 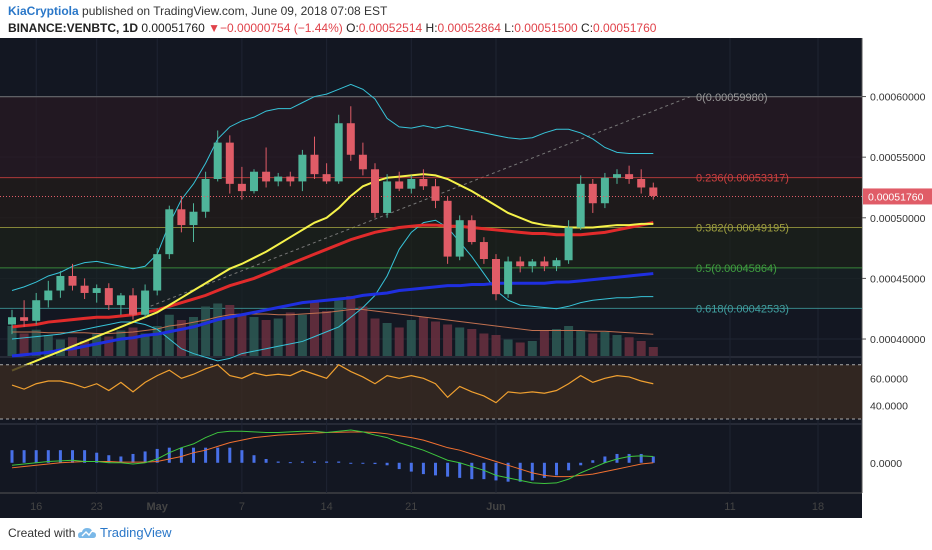 What do you see at coordinates (332, 454) in the screenshot?
I see `macd-signal-line` at bounding box center [332, 454].